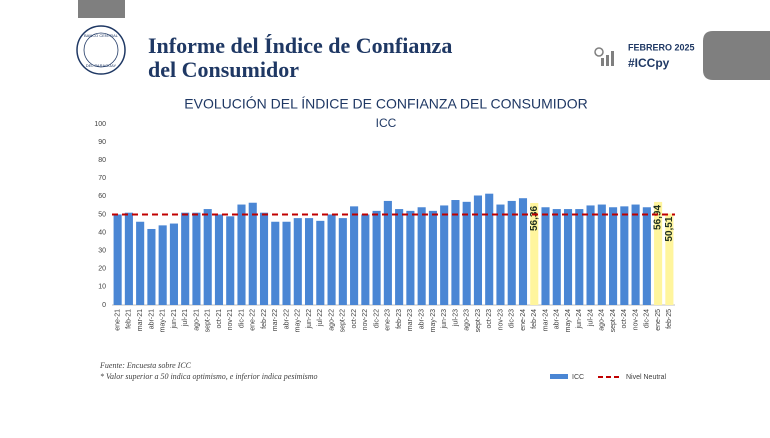 This screenshot has width=770, height=438. What do you see at coordinates (376, 318) in the screenshot?
I see `x-tick-label: dic-22` at bounding box center [376, 318].